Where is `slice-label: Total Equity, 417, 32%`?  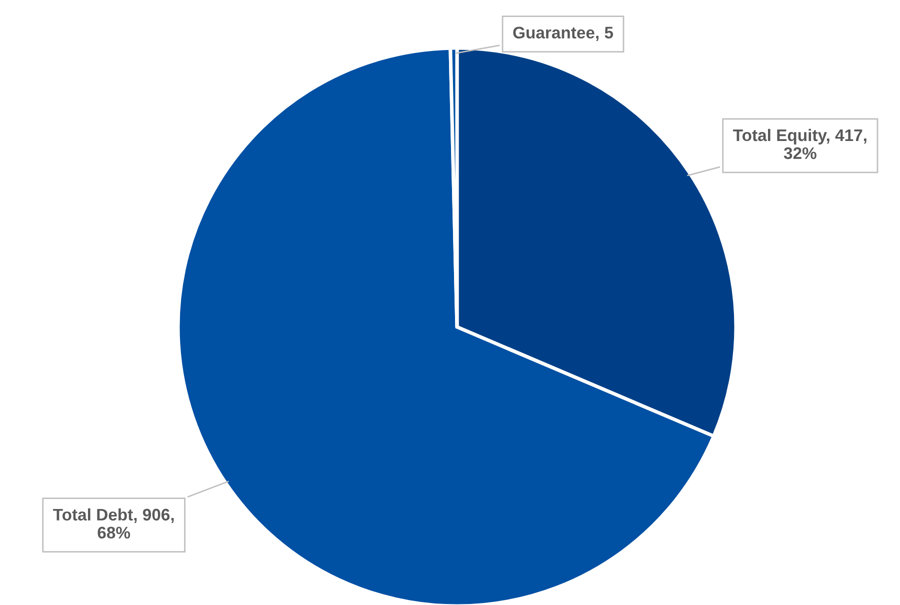 slice-label: Total Equity, 417, 32% is located at coordinates (799, 144).